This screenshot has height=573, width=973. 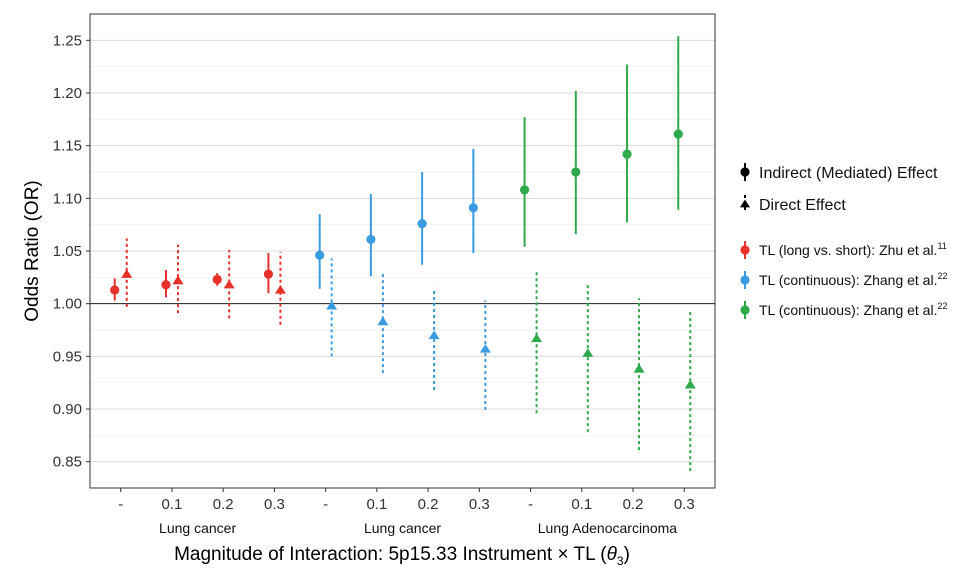 What do you see at coordinates (620, 561) in the screenshot?
I see `x-axis-title-subscript: 3` at bounding box center [620, 561].